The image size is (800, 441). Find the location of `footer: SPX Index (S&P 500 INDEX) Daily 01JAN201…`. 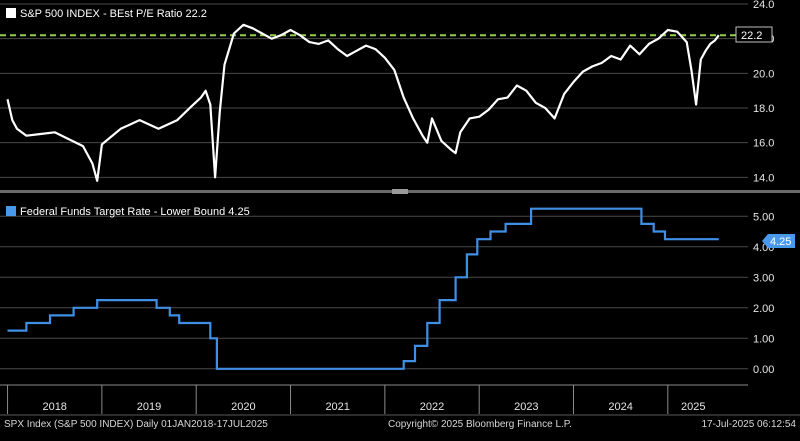

footer: SPX Index (S&P 500 INDEX) Daily 01JAN201… is located at coordinates (400, 422).